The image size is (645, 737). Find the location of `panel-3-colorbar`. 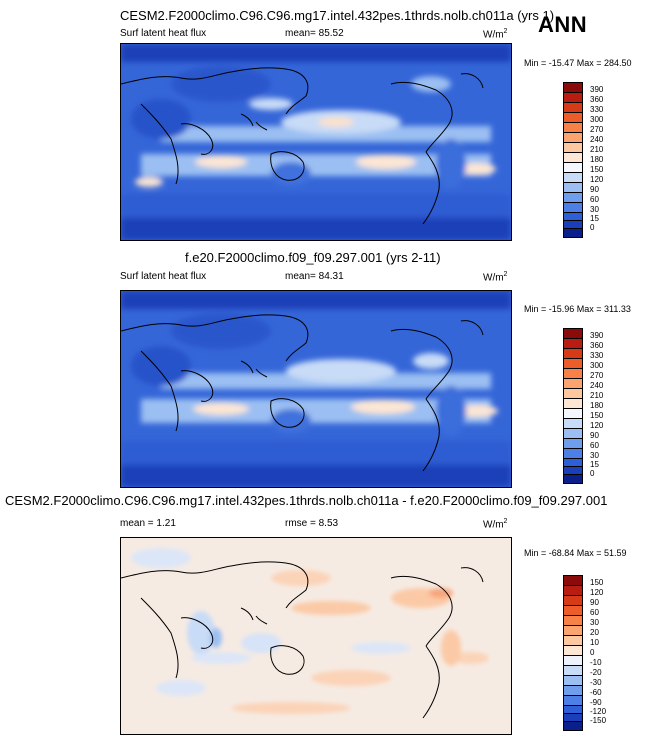

panel-3-colorbar is located at coordinates (573, 653).